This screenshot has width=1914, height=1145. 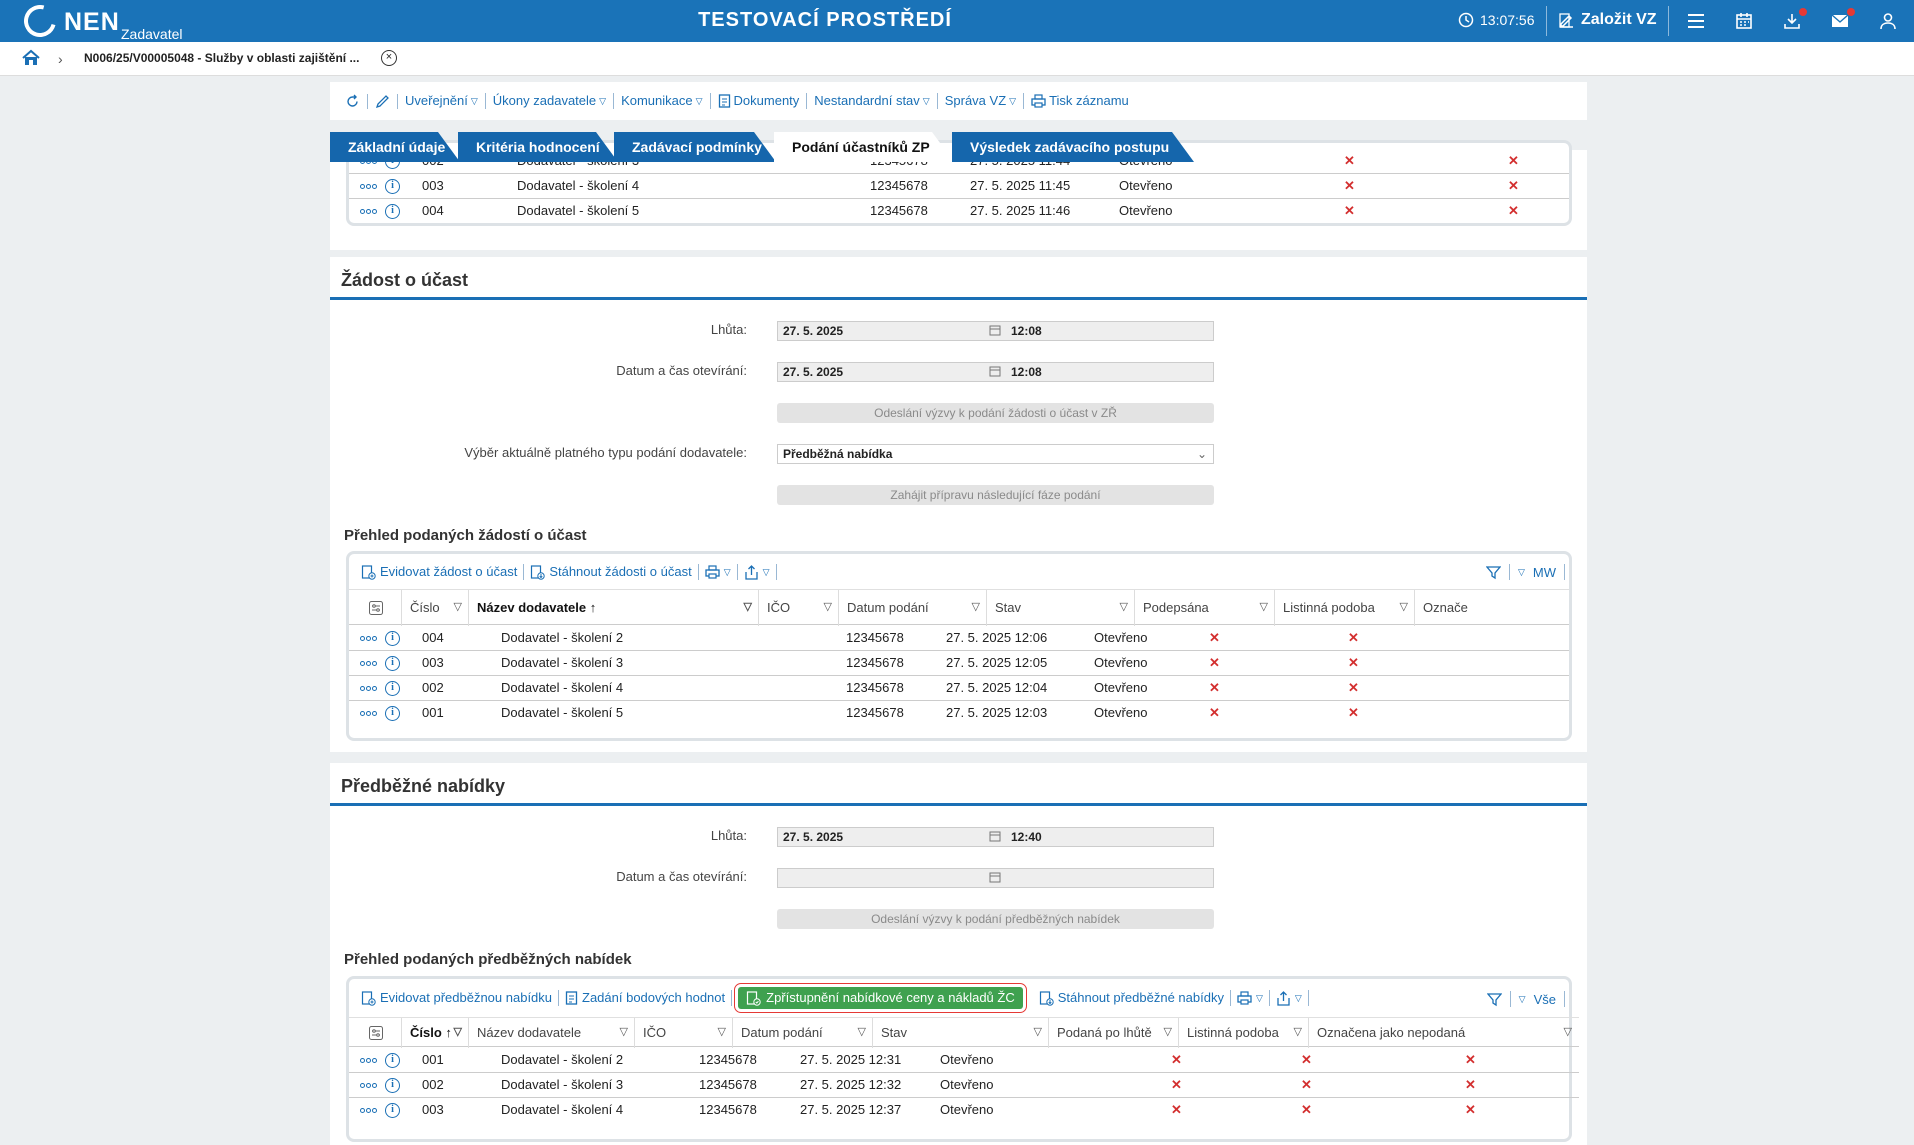 What do you see at coordinates (1132, 998) in the screenshot?
I see `stahnout-nabidky-button: Stáhnout předběžné nabídky` at bounding box center [1132, 998].